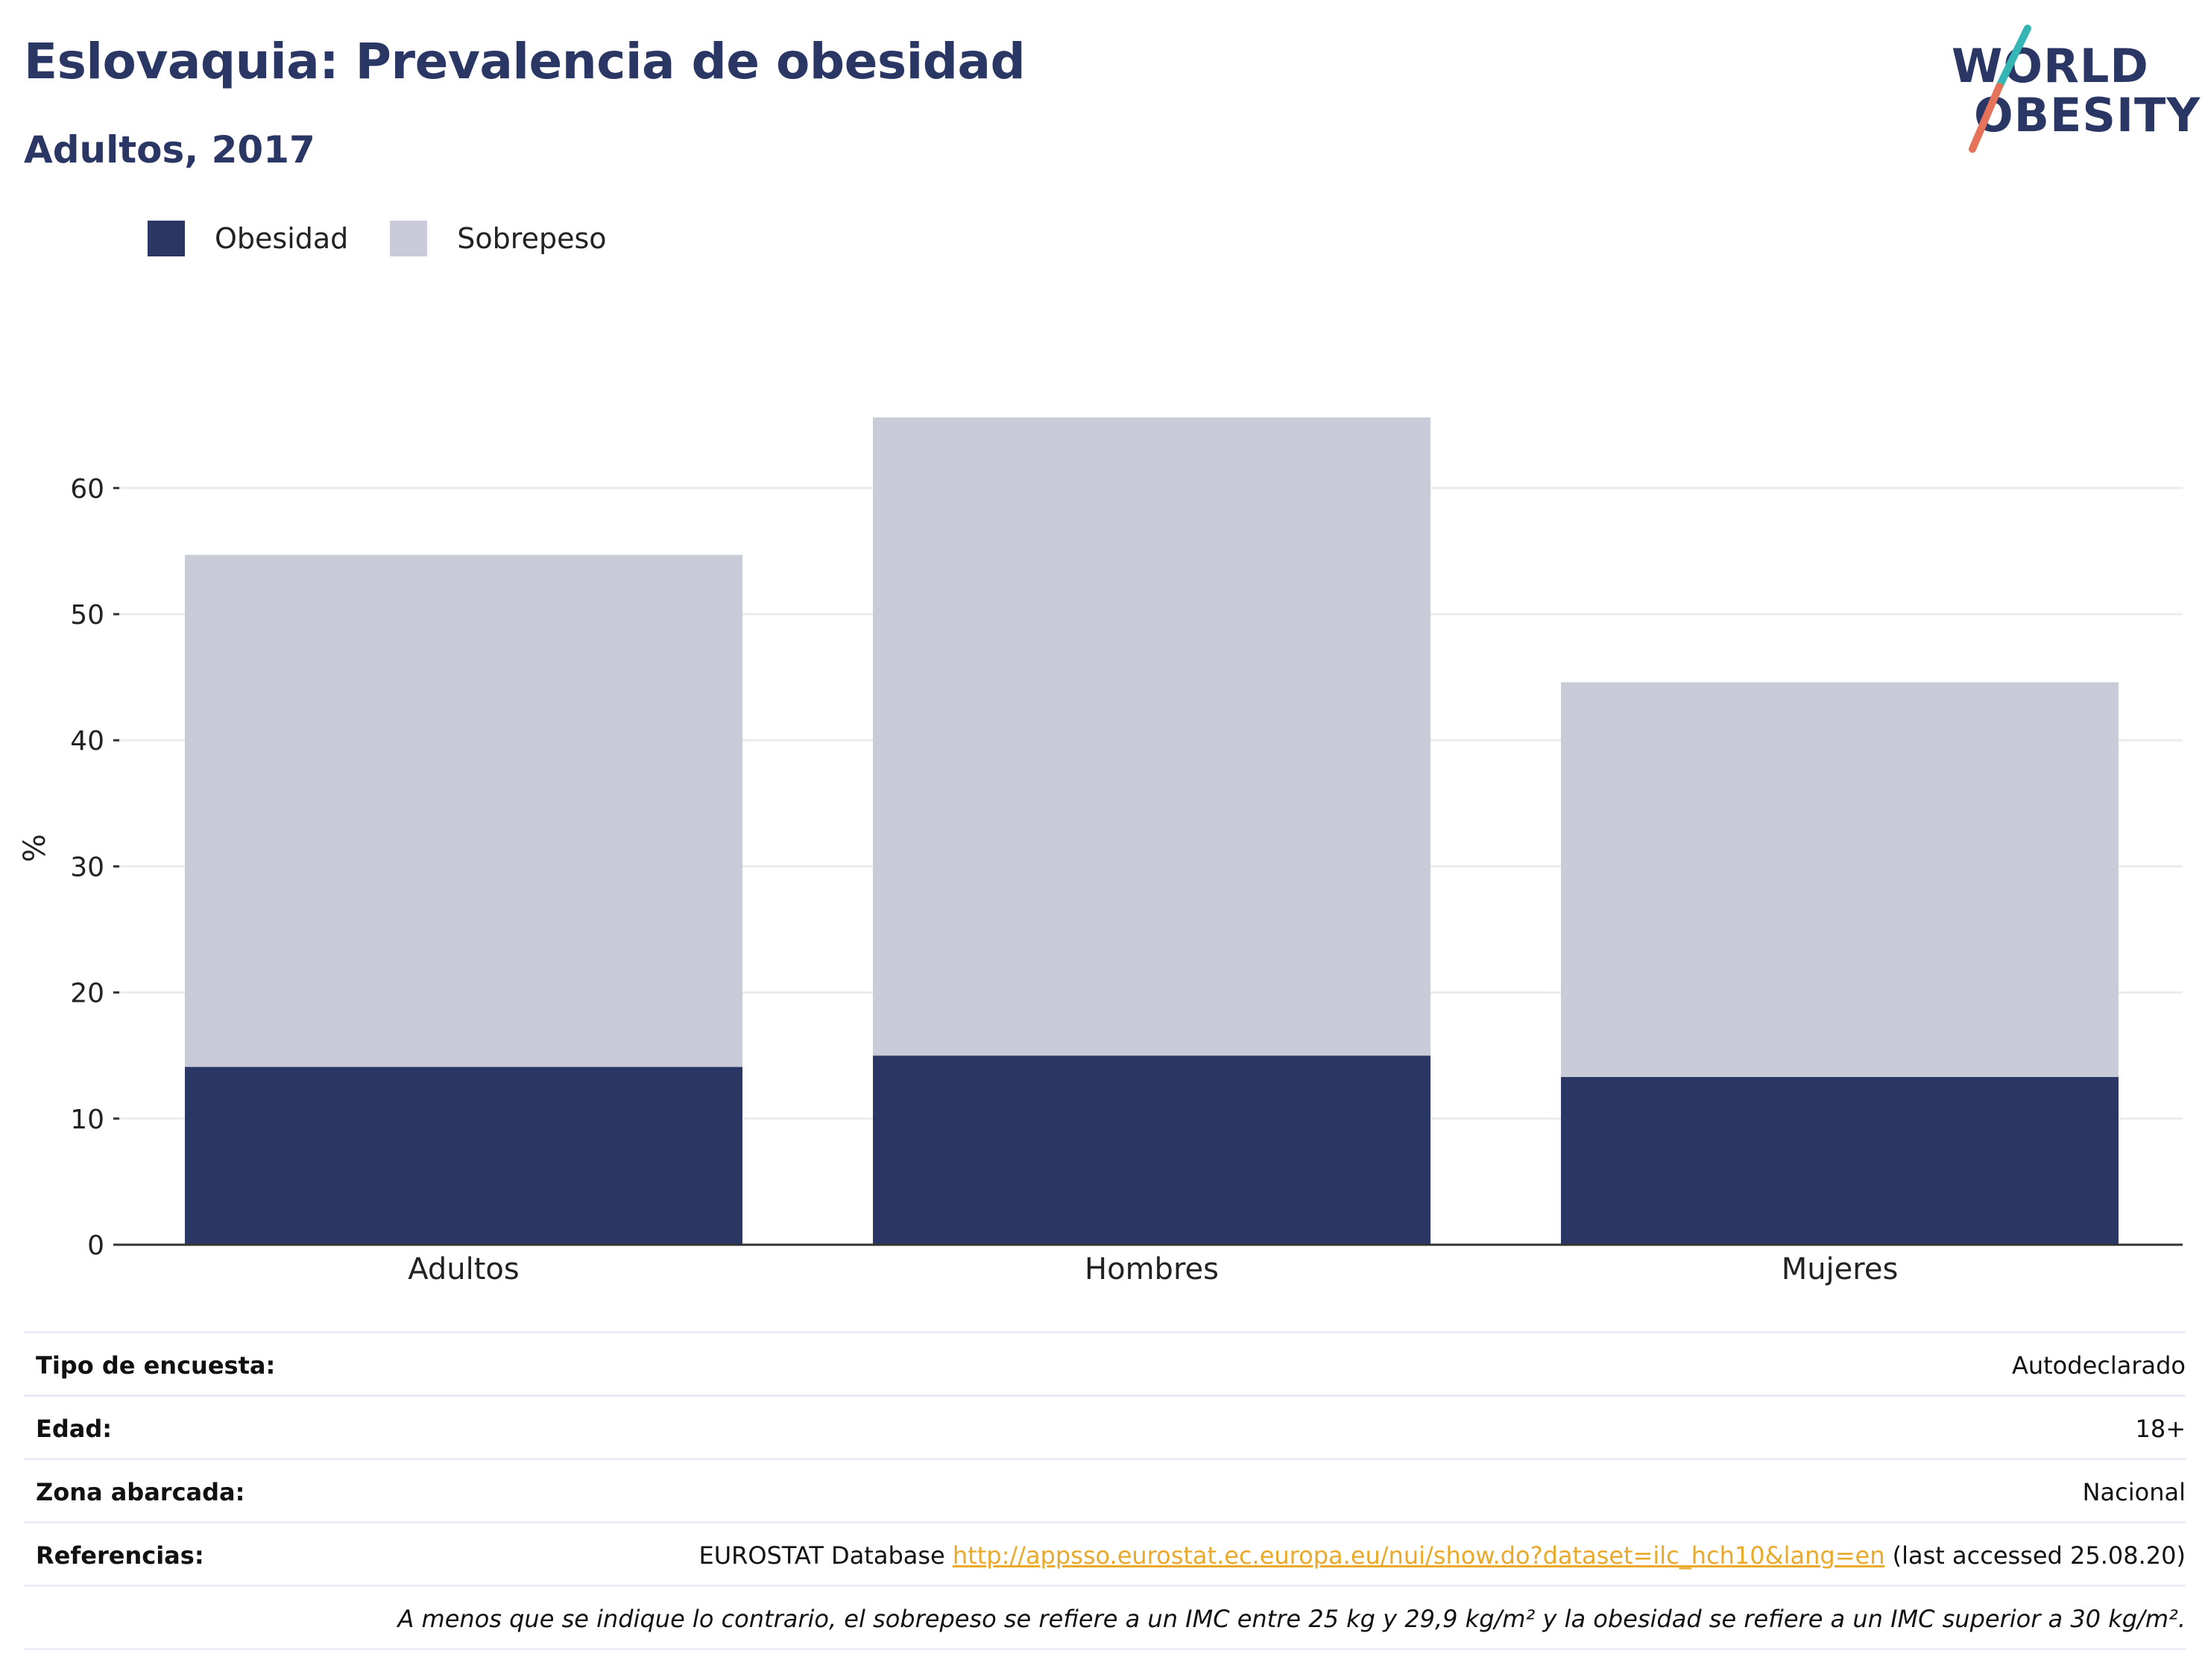 Image resolution: width=2205 pixels, height=1680 pixels. I want to click on legend-label-sobrepeso: Sobrepeso, so click(532, 238).